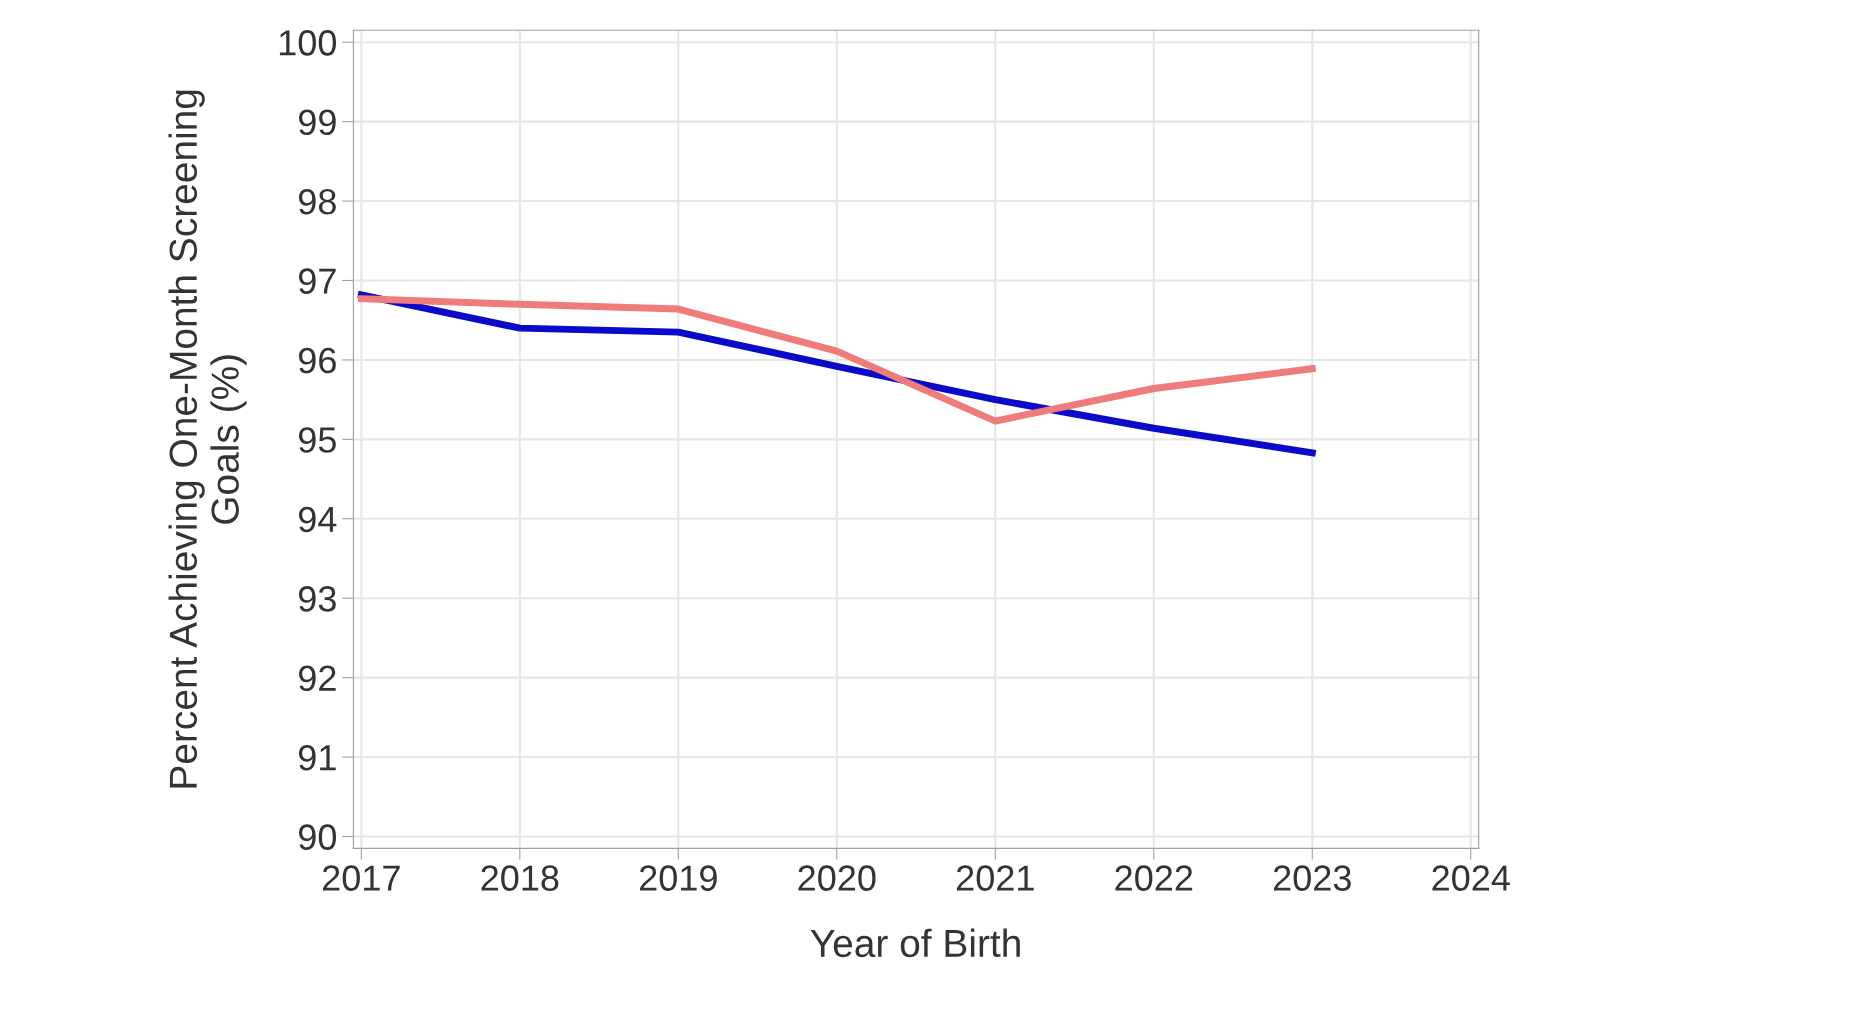  I want to click on y-tick-label: 98, so click(317, 201).